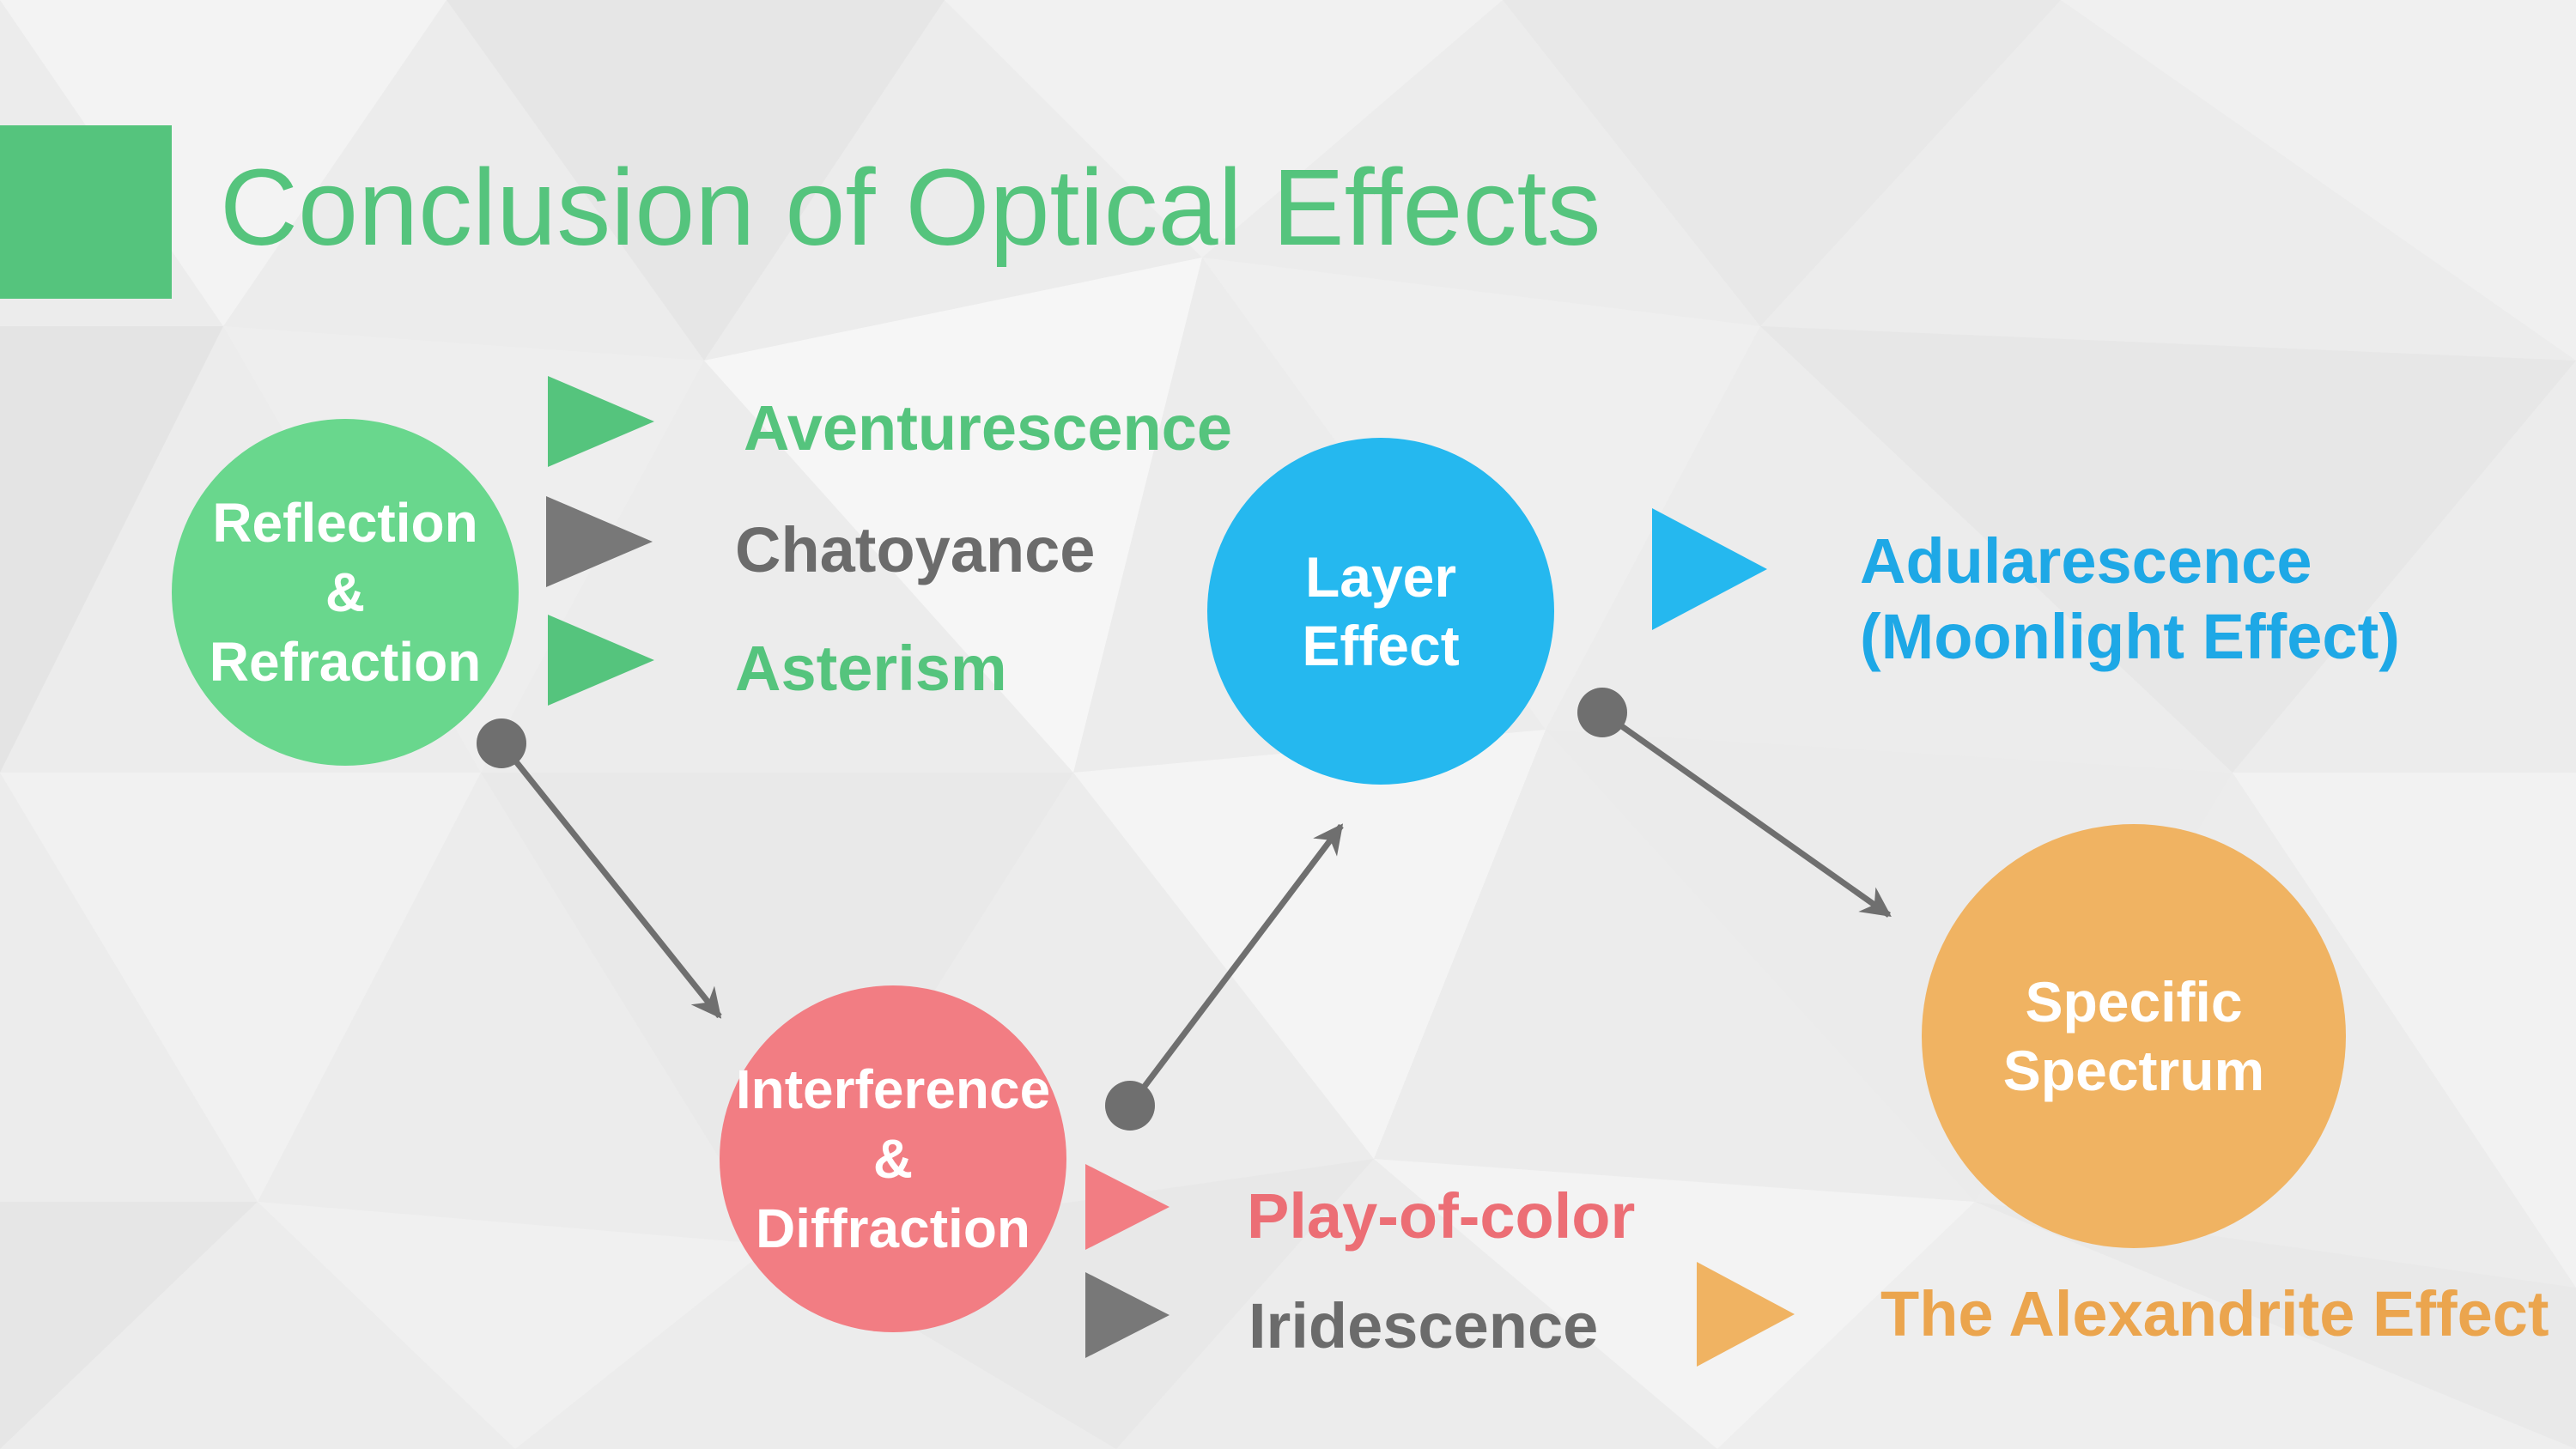  I want to click on node-label: Interference & Diffraction, so click(893, 1158).